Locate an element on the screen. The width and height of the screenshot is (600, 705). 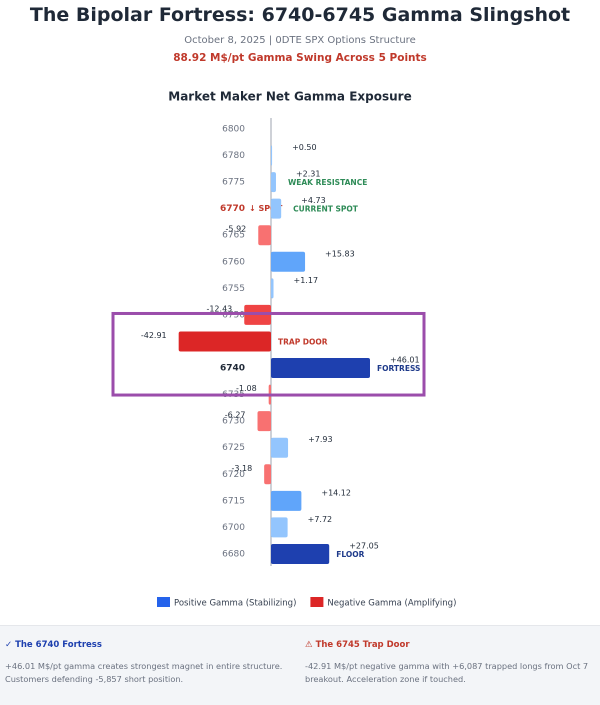
y-tick-label: 6780 is located at coordinates (233, 156).